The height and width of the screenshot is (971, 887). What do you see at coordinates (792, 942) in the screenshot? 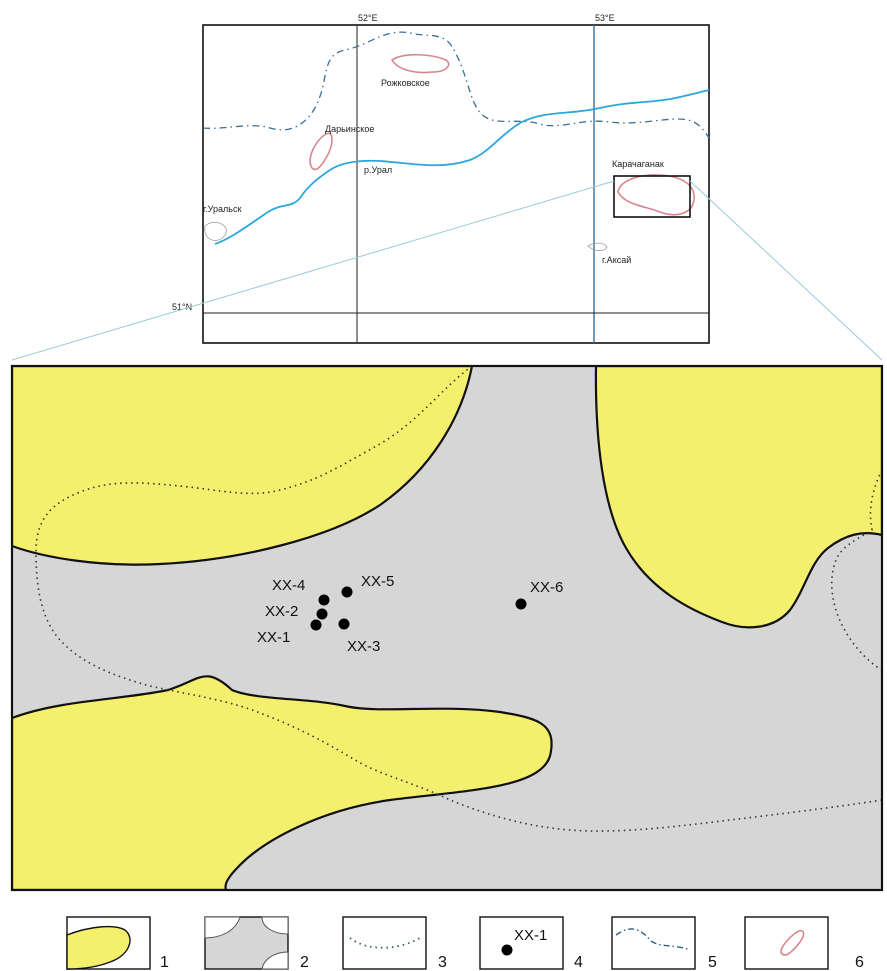
I see `legend-field-outline-sample` at bounding box center [792, 942].